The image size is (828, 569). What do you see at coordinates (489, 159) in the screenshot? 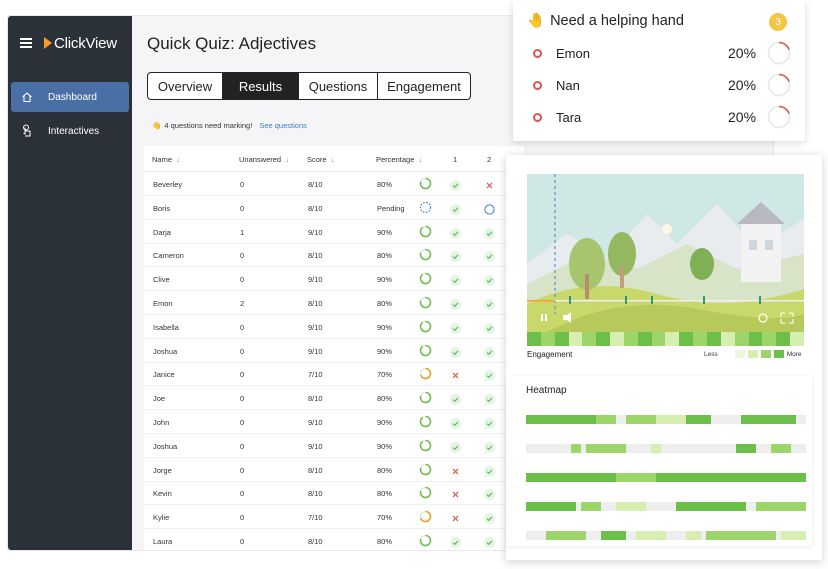
I see `column-header-q2: 2` at bounding box center [489, 159].